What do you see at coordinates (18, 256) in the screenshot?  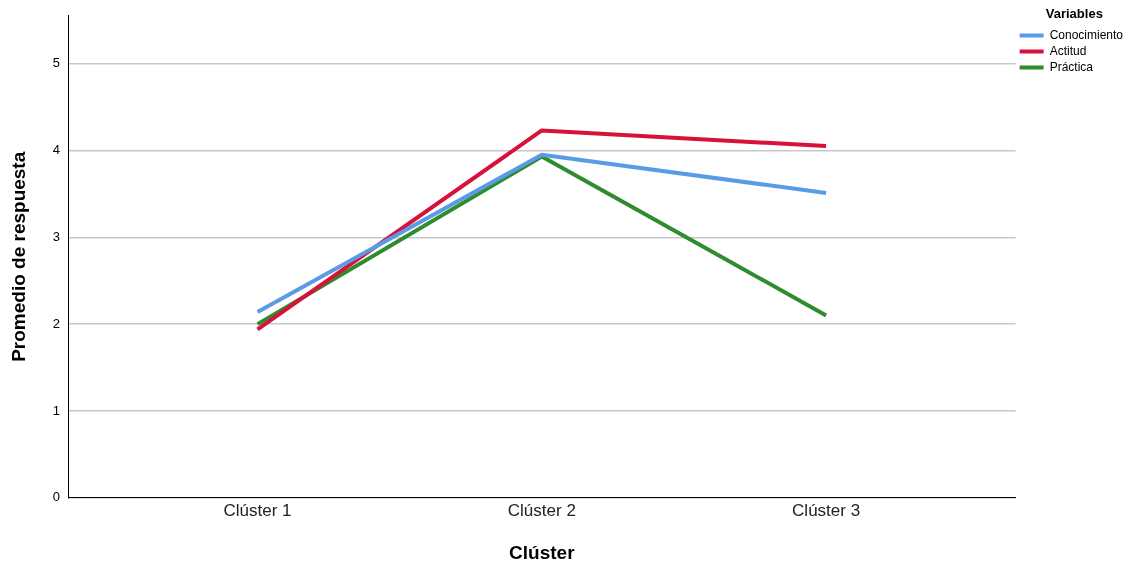 I see `y-axis-title: Promedio de respuesta` at bounding box center [18, 256].